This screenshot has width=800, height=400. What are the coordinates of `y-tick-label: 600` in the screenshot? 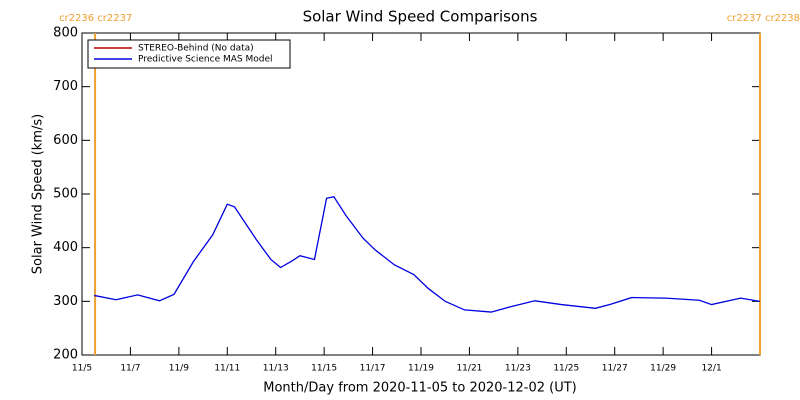 It's located at (65, 140).